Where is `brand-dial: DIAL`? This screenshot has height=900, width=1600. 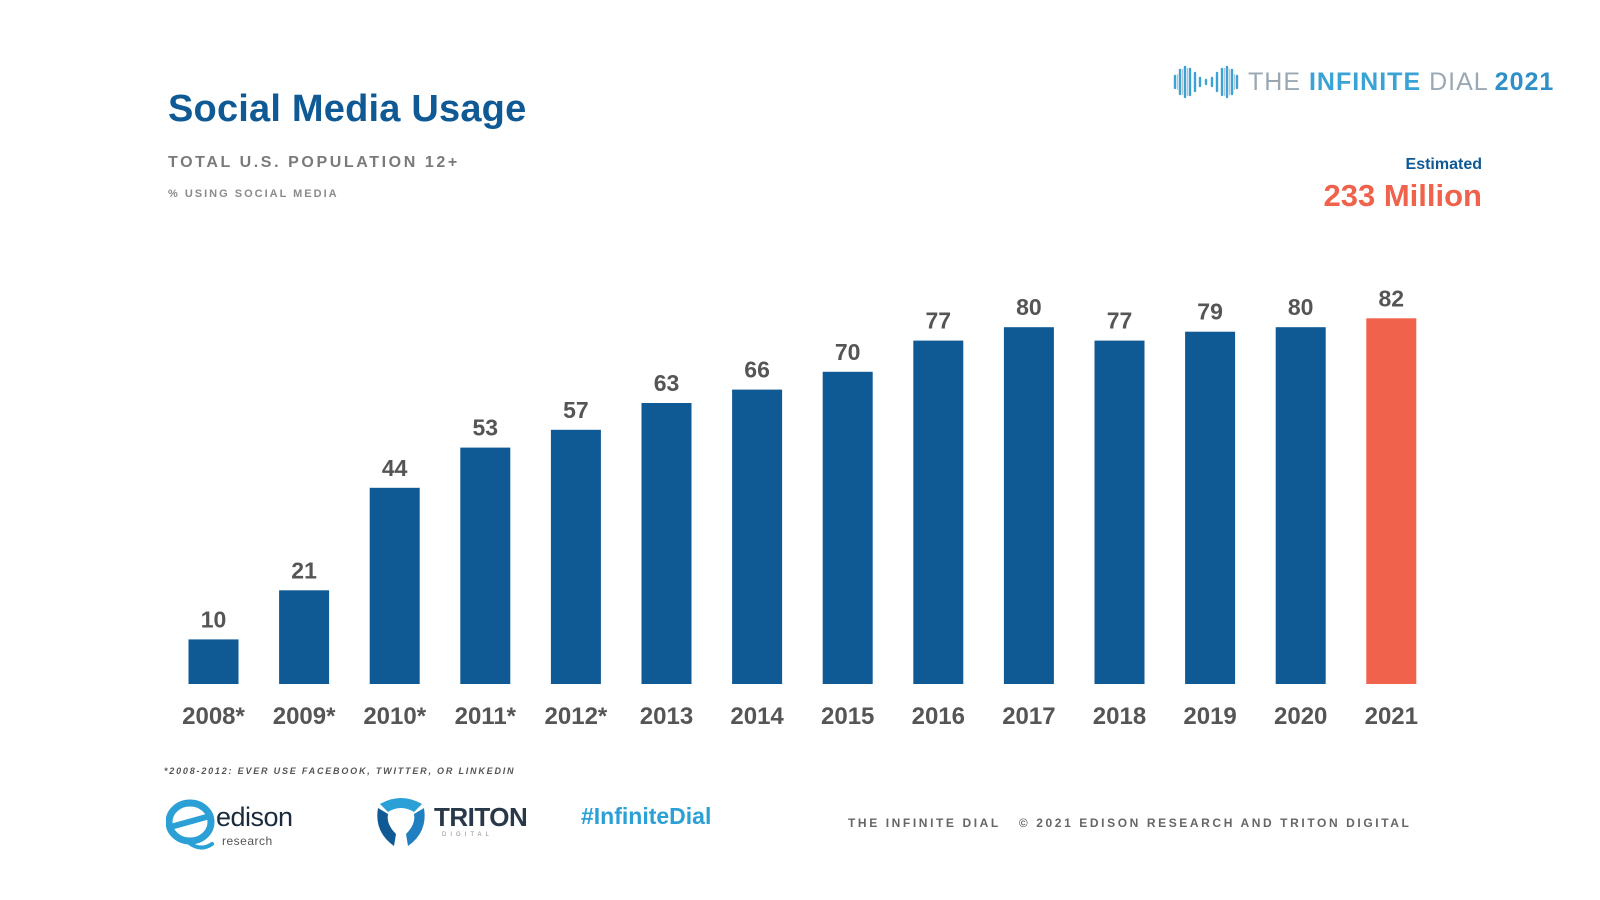 brand-dial: DIAL is located at coordinates (1459, 81).